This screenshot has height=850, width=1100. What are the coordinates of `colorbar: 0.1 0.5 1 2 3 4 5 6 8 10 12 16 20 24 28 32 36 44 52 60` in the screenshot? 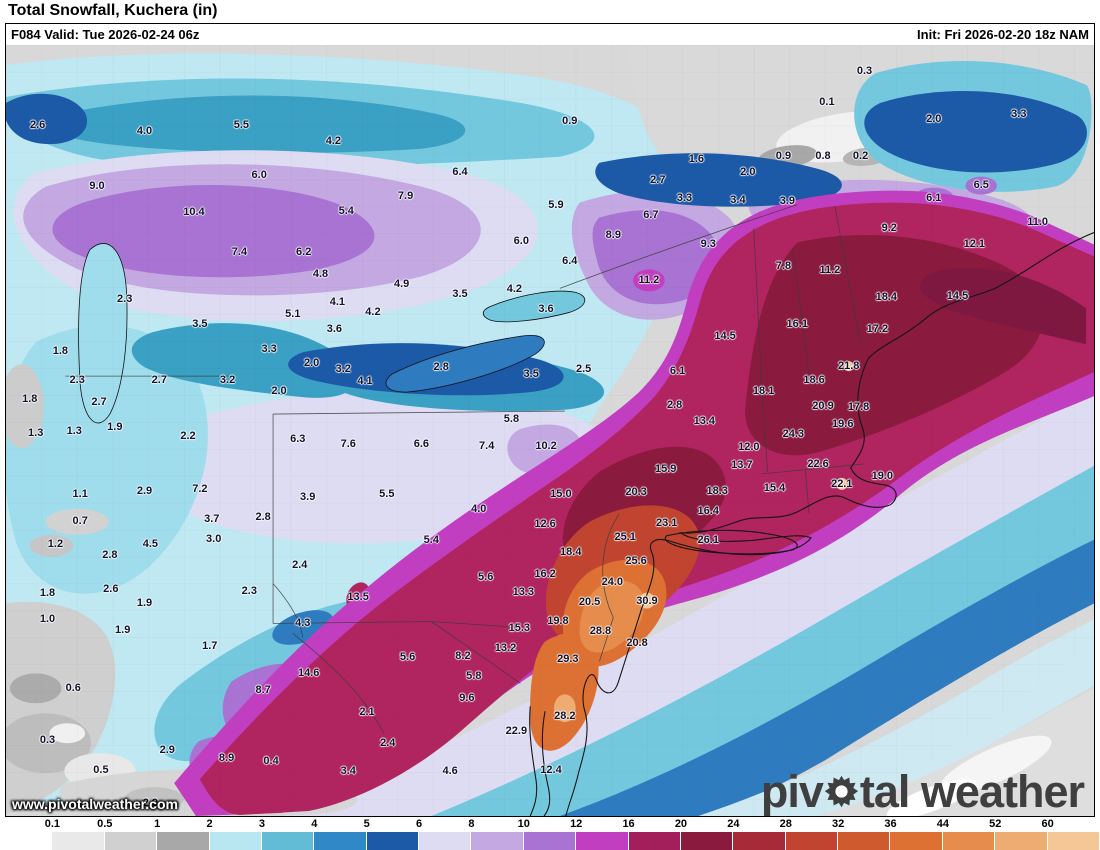 It's located at (550, 833).